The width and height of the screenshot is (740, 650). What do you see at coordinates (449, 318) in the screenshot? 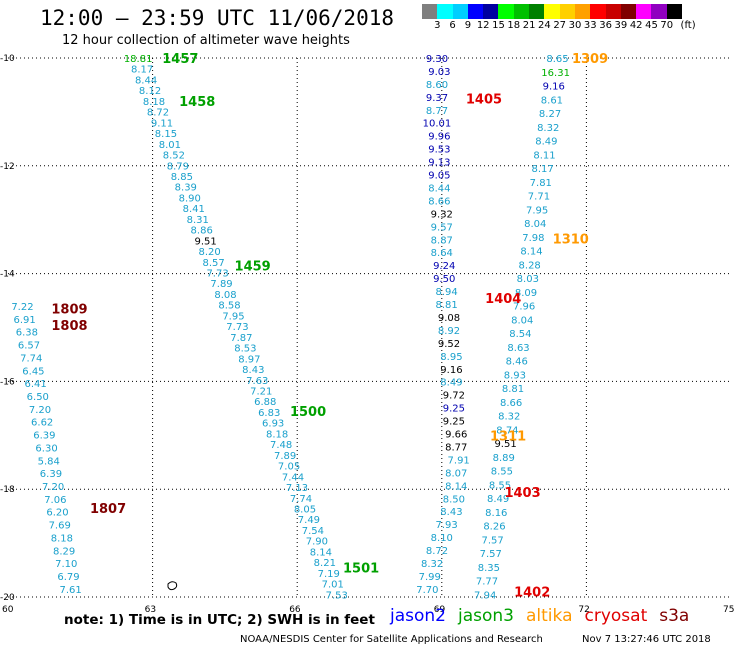
I see `swh-value: 9.08` at bounding box center [449, 318].